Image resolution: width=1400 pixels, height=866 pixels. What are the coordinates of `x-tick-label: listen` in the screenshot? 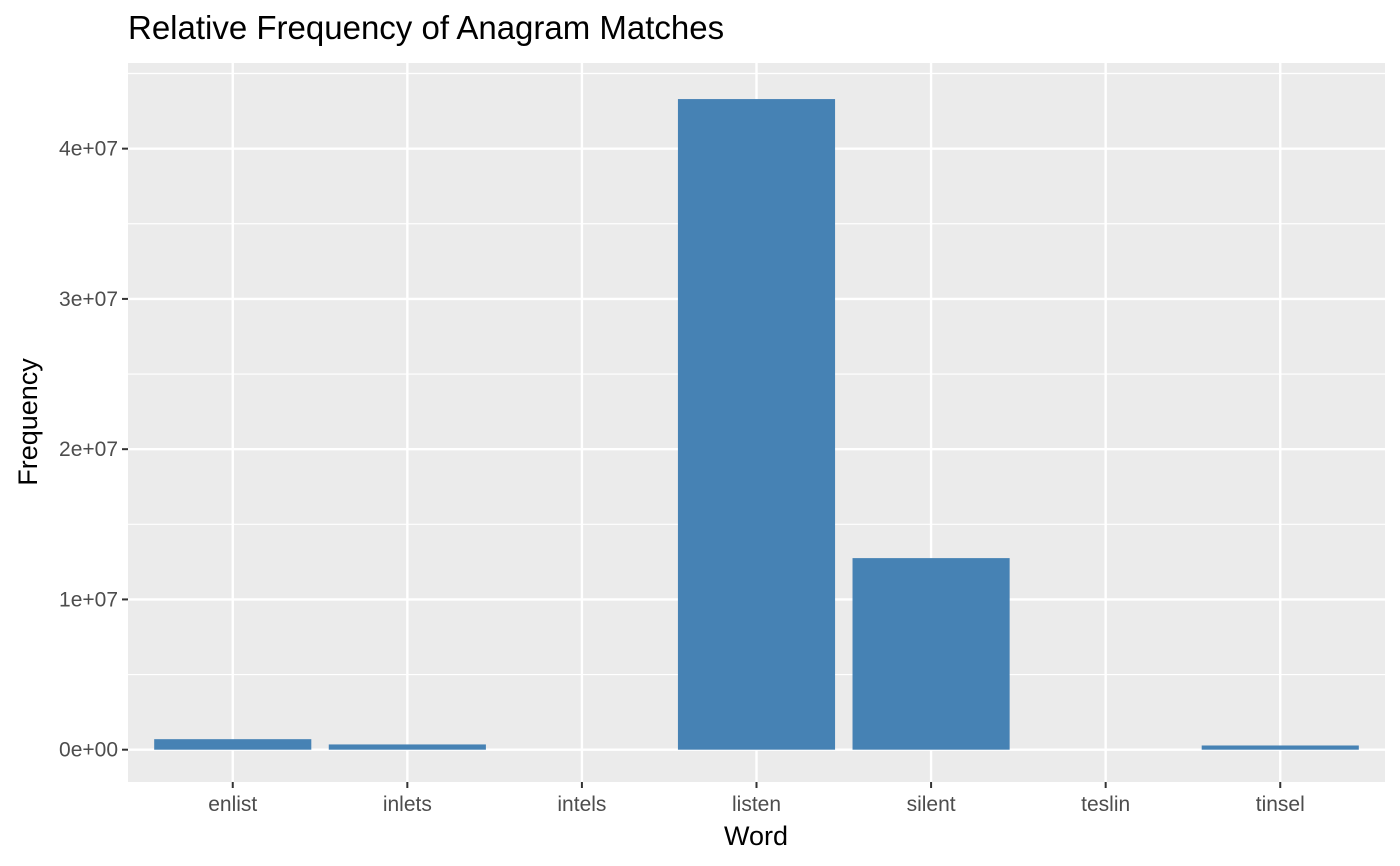 It's located at (756, 804).